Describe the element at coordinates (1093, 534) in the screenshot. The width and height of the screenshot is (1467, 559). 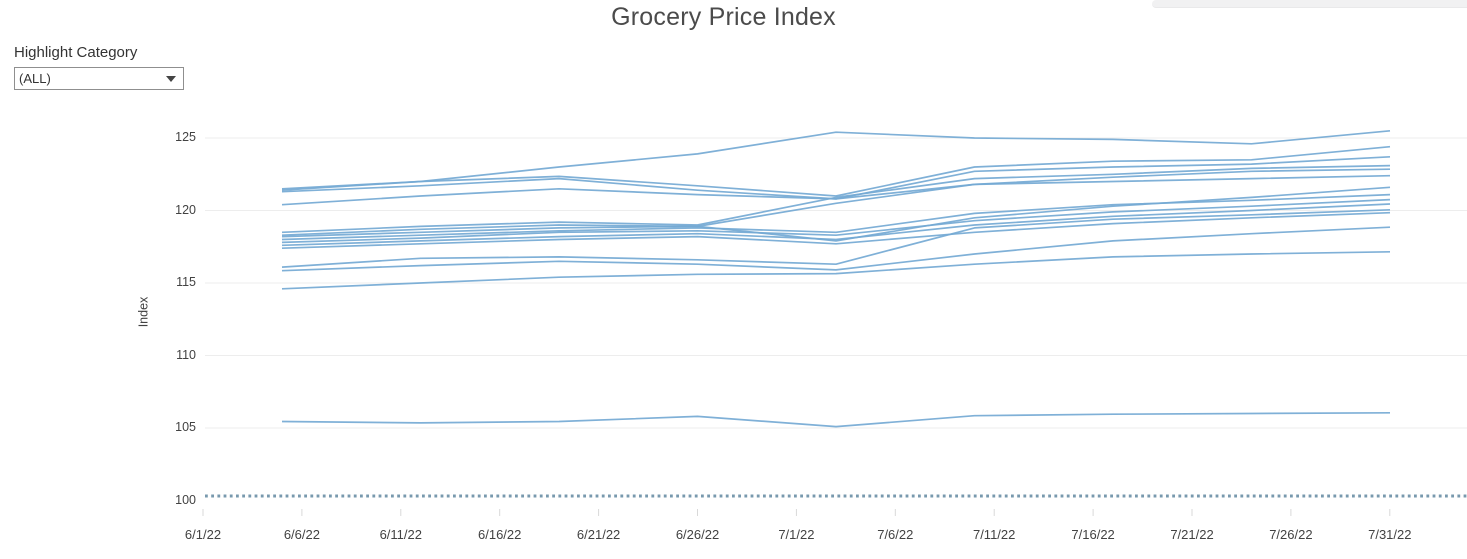
I see `x-axis-tick-label: 7/16/22` at that location.